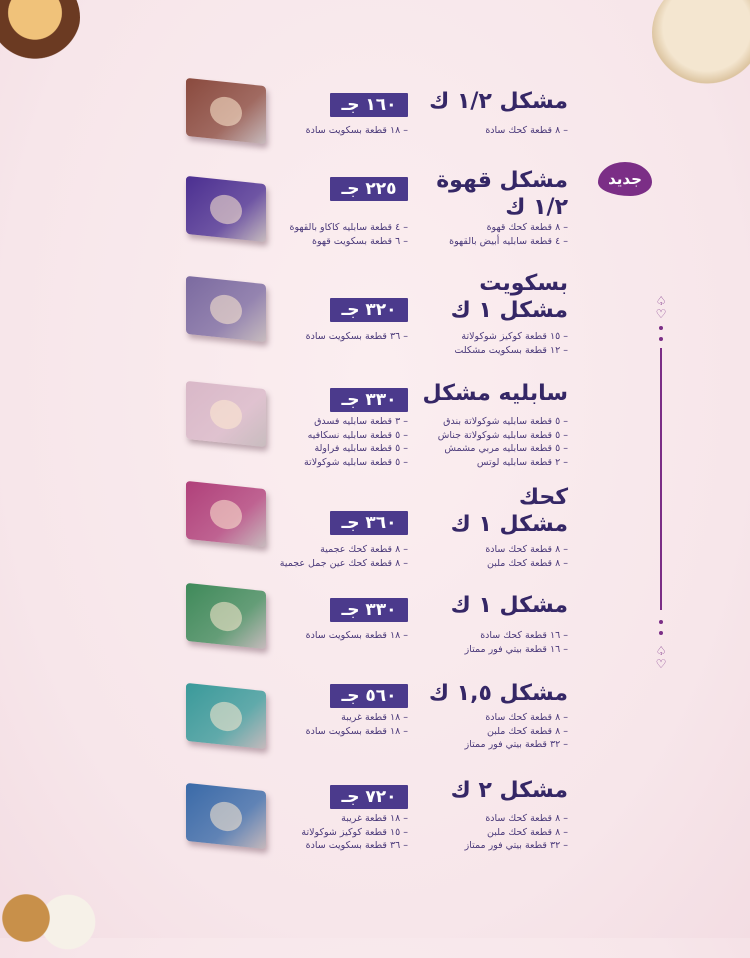  I want to click on item-title: مشكل ١ ك, so click(458, 605).